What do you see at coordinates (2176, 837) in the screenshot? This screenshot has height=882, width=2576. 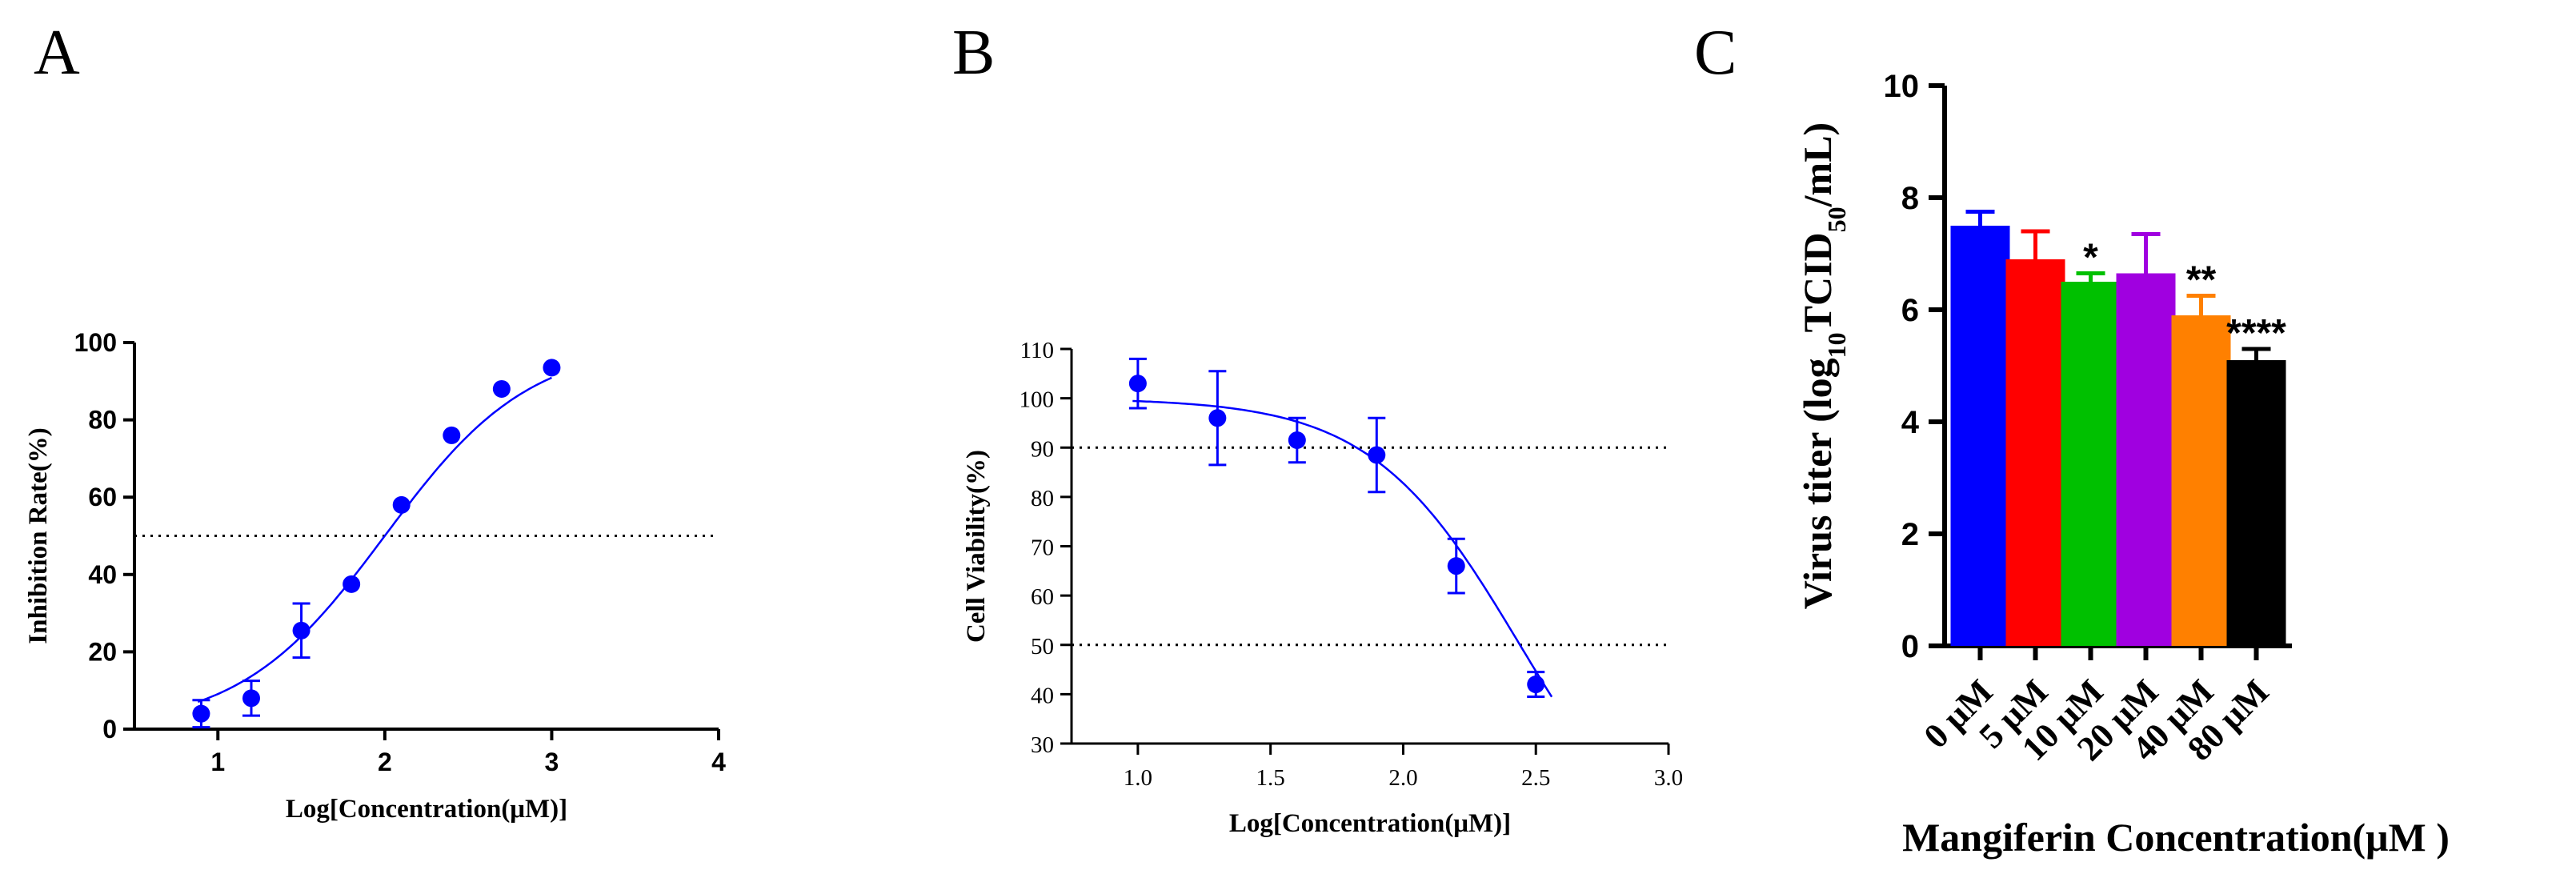 I see `x-axis-label: Mangiferin Concentration(μM )` at bounding box center [2176, 837].